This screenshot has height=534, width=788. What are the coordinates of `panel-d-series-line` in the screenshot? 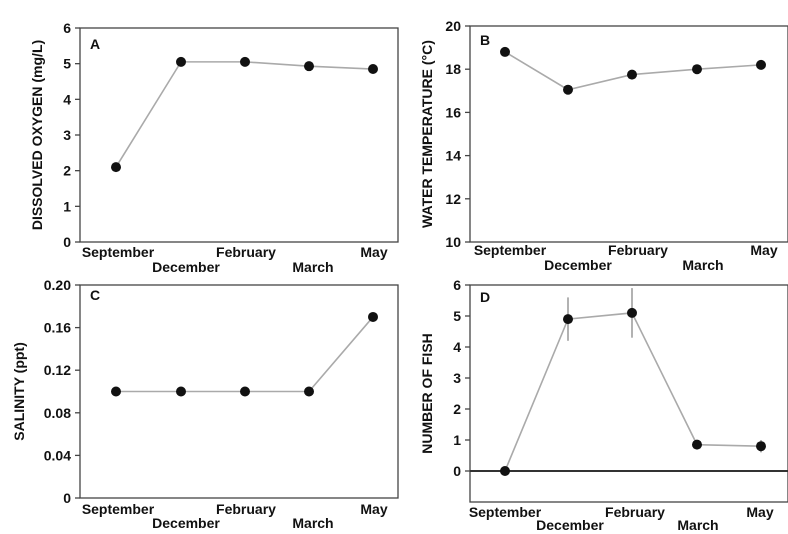 It's located at (633, 392).